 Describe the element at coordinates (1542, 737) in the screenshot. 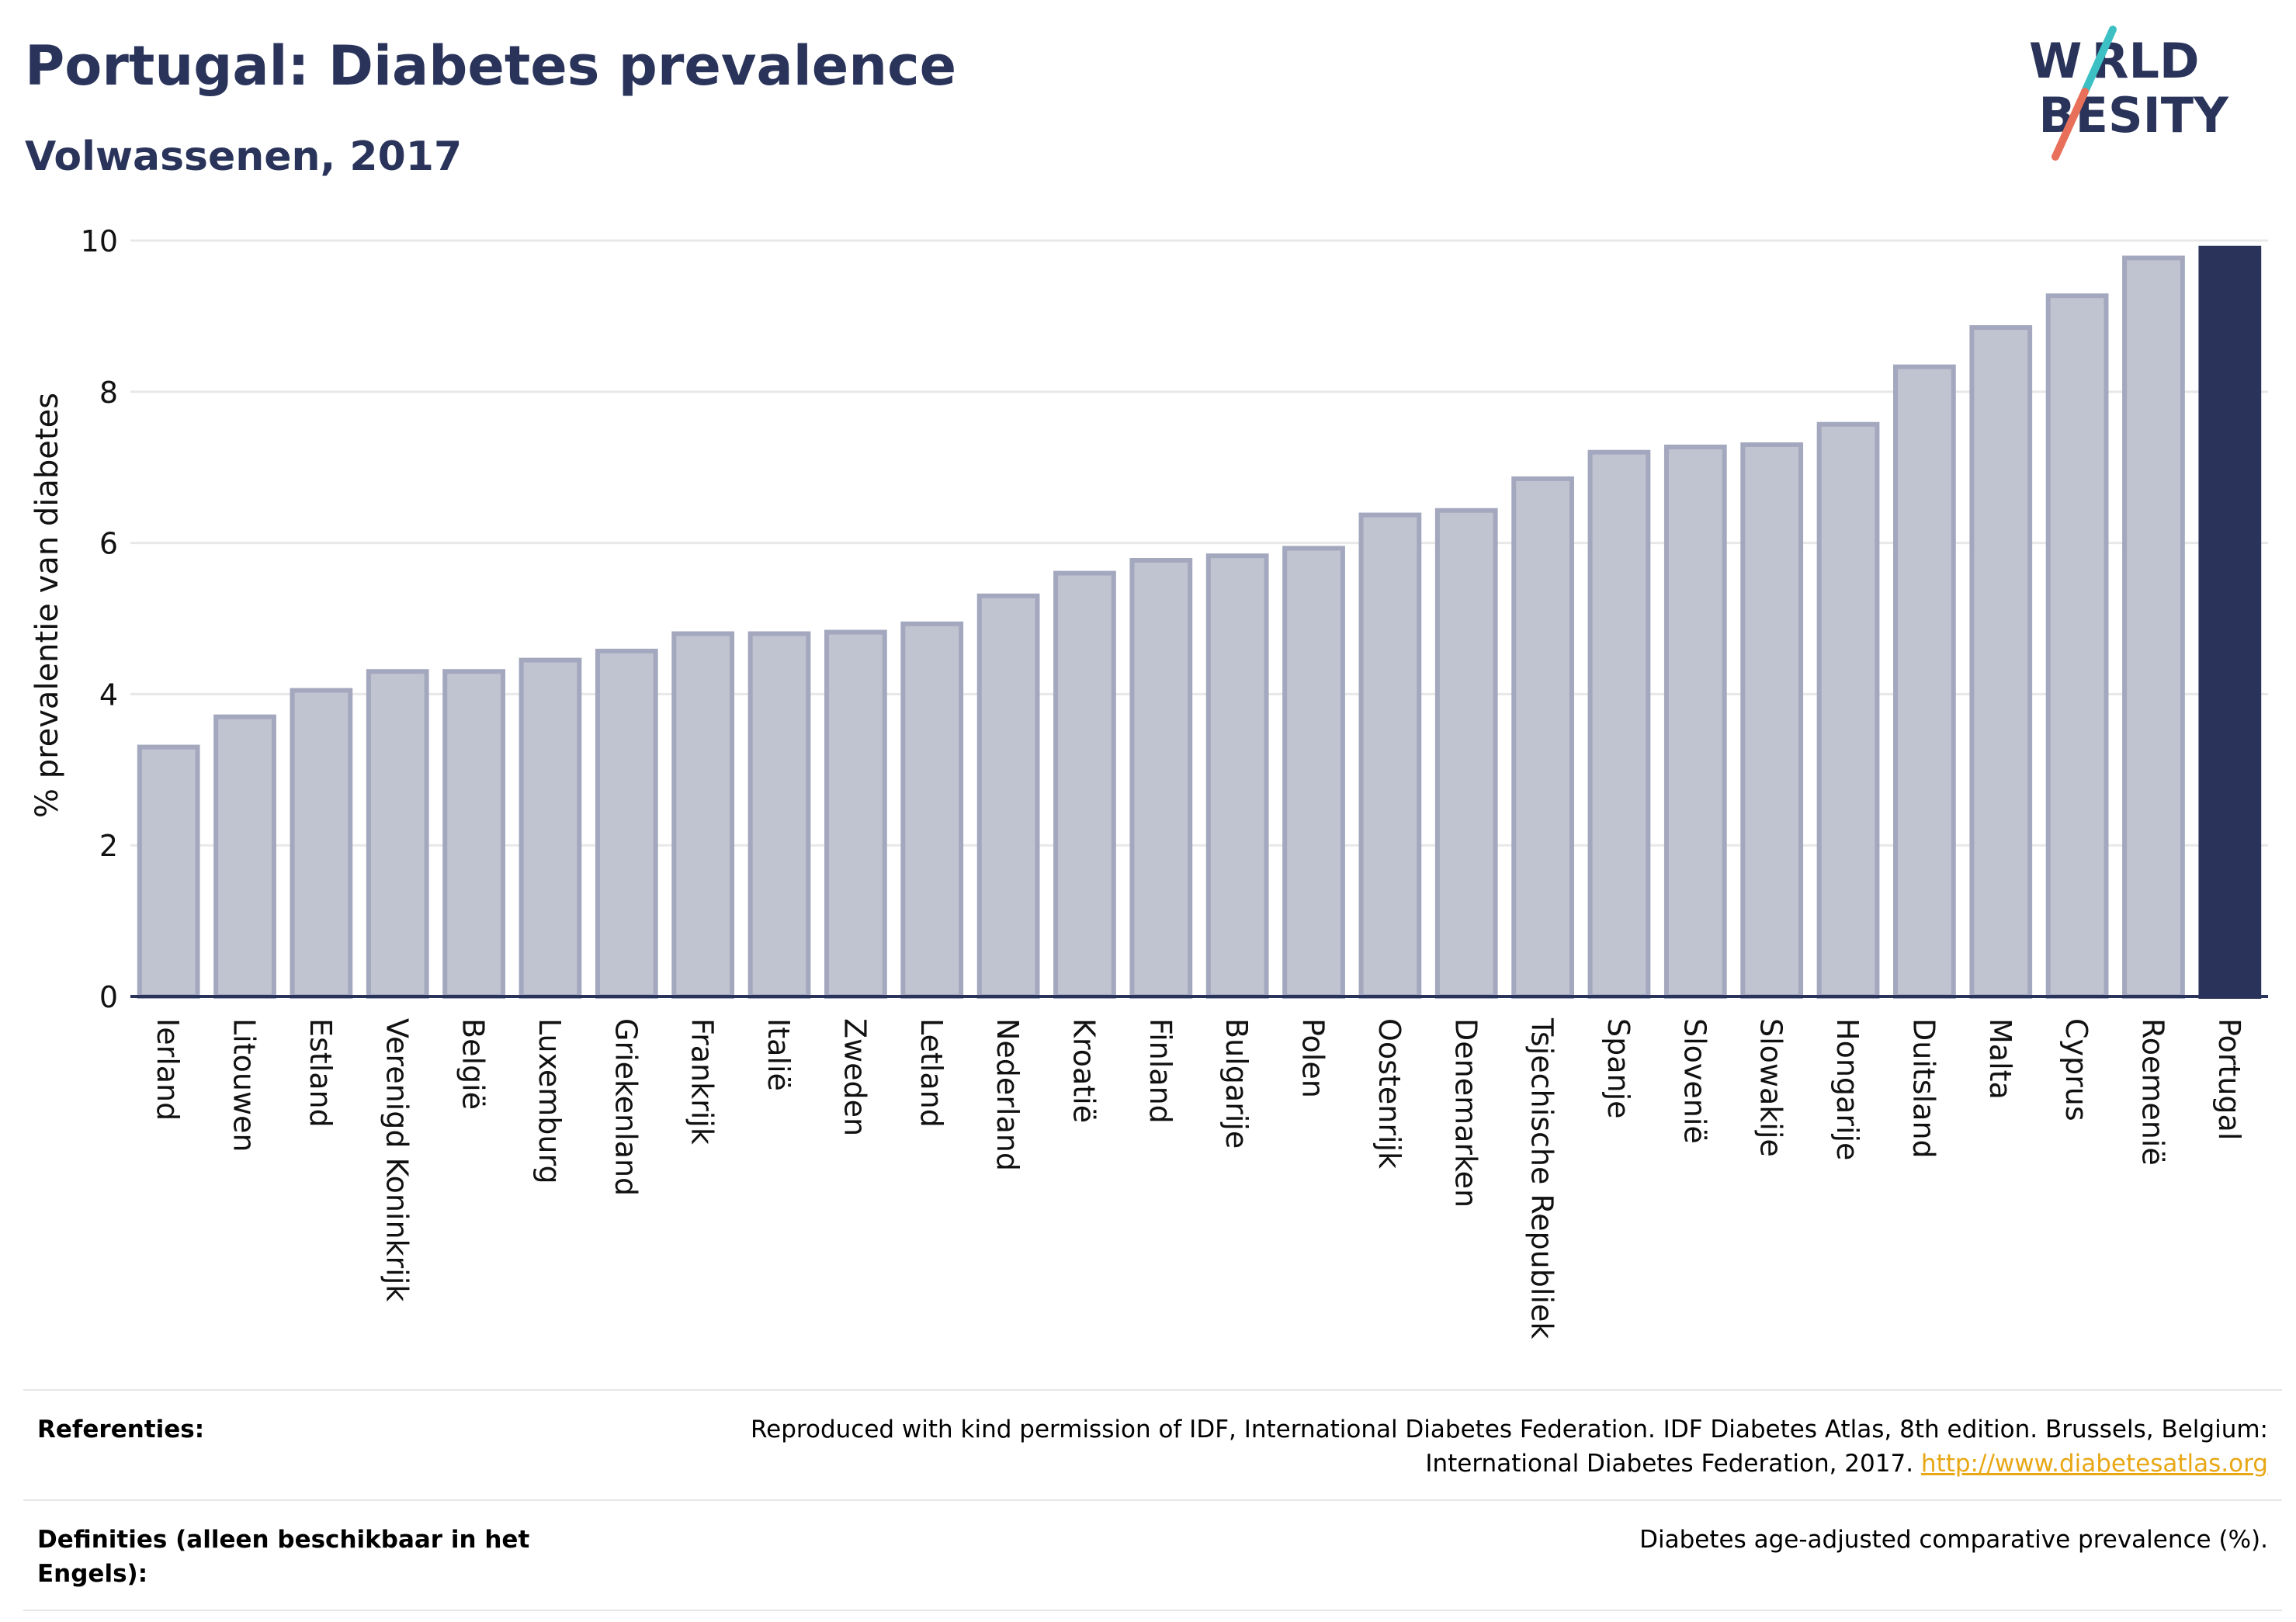

I see `bar-tsjechische-republiek` at that location.